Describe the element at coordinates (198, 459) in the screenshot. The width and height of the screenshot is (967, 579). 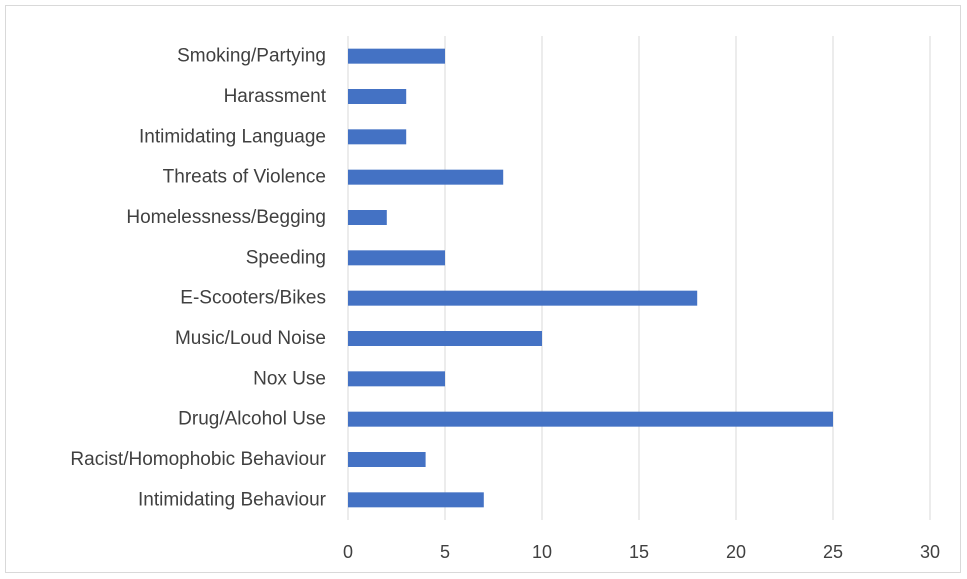
I see `category-label: Racist/Homophobic Behaviour` at that location.